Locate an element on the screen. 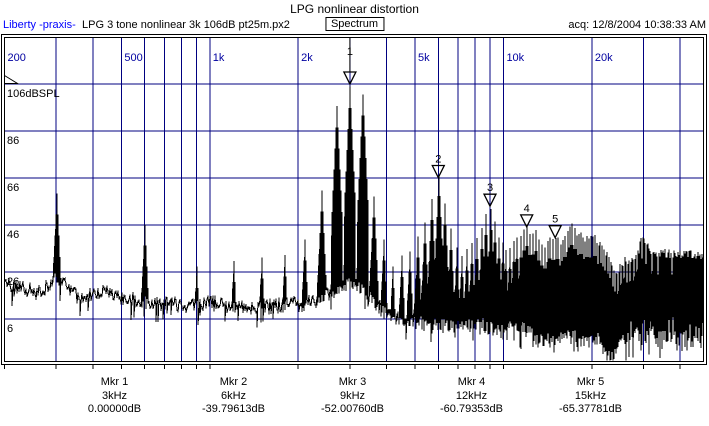 This screenshot has width=709, height=426. marker-name: Mkr 3 is located at coordinates (352, 382).